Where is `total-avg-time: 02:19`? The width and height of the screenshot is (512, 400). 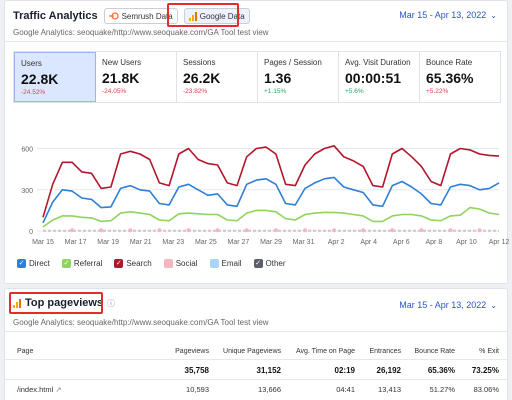
total-avg-time: 02:19 is located at coordinates (344, 370).